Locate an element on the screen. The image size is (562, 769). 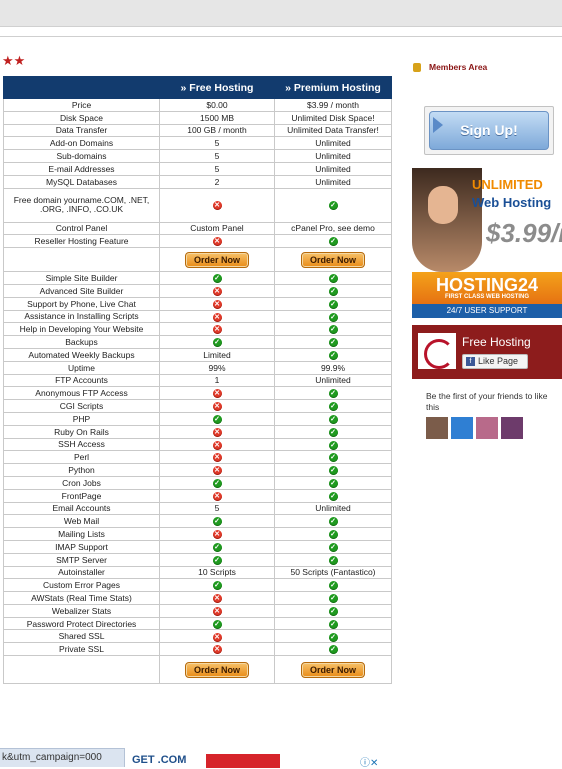
table-row: Sub-domains 5 Unlimited is located at coordinates (197, 156).